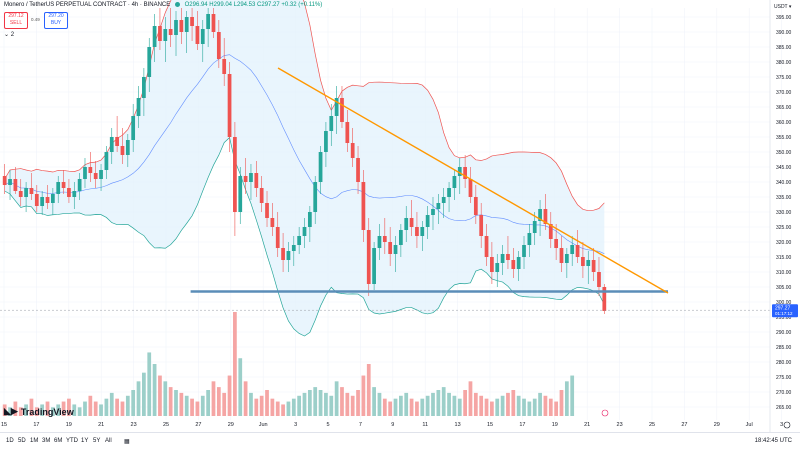  What do you see at coordinates (108, 441) in the screenshot?
I see `range-all-button: All` at bounding box center [108, 441].